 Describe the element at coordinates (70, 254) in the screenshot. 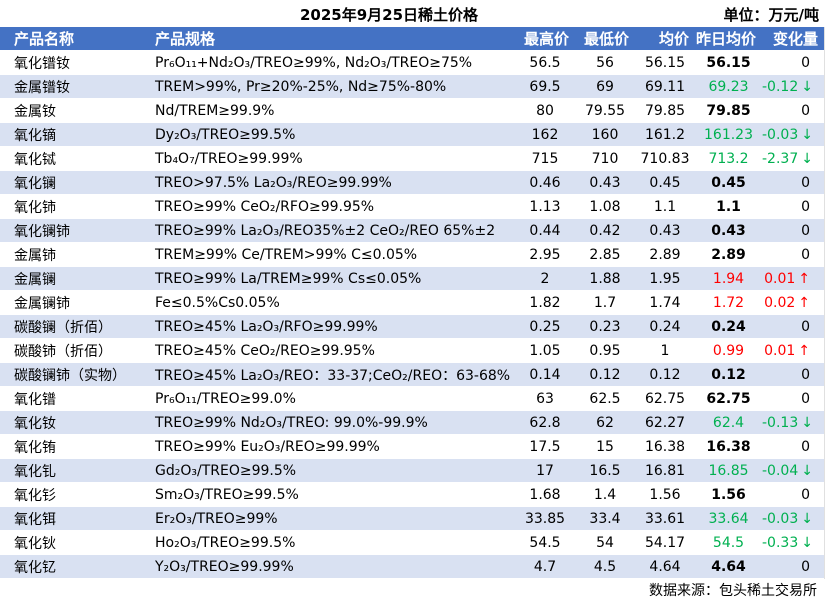

I see `product-name-cell: 金属铈` at that location.